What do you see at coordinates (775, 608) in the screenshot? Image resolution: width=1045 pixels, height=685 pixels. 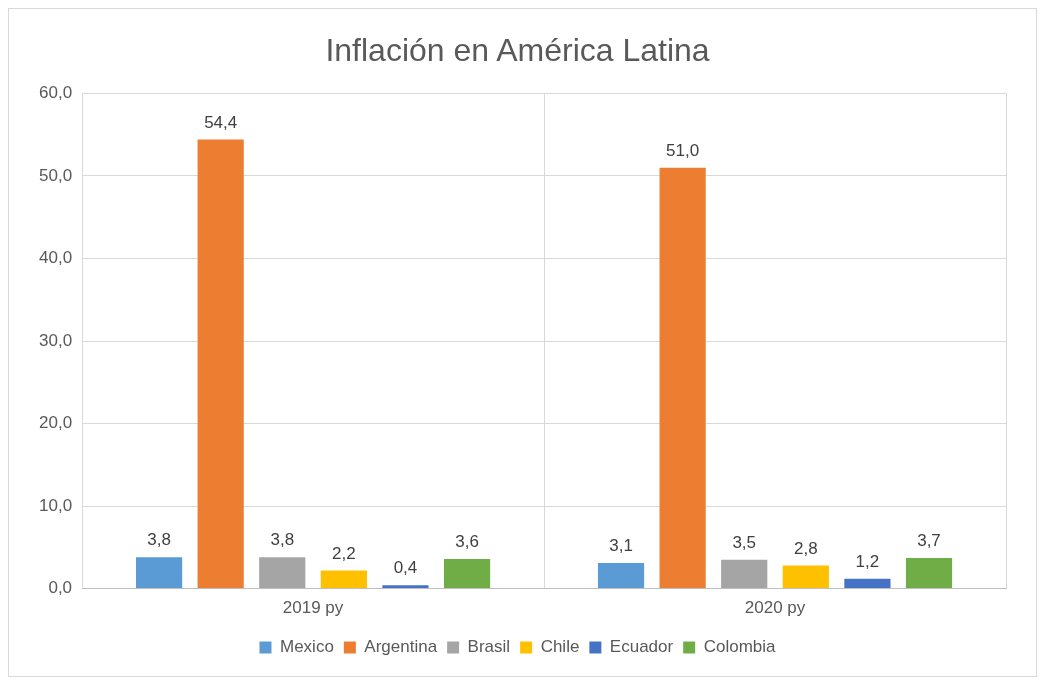 I see `x-tick-label: 2020 py` at bounding box center [775, 608].